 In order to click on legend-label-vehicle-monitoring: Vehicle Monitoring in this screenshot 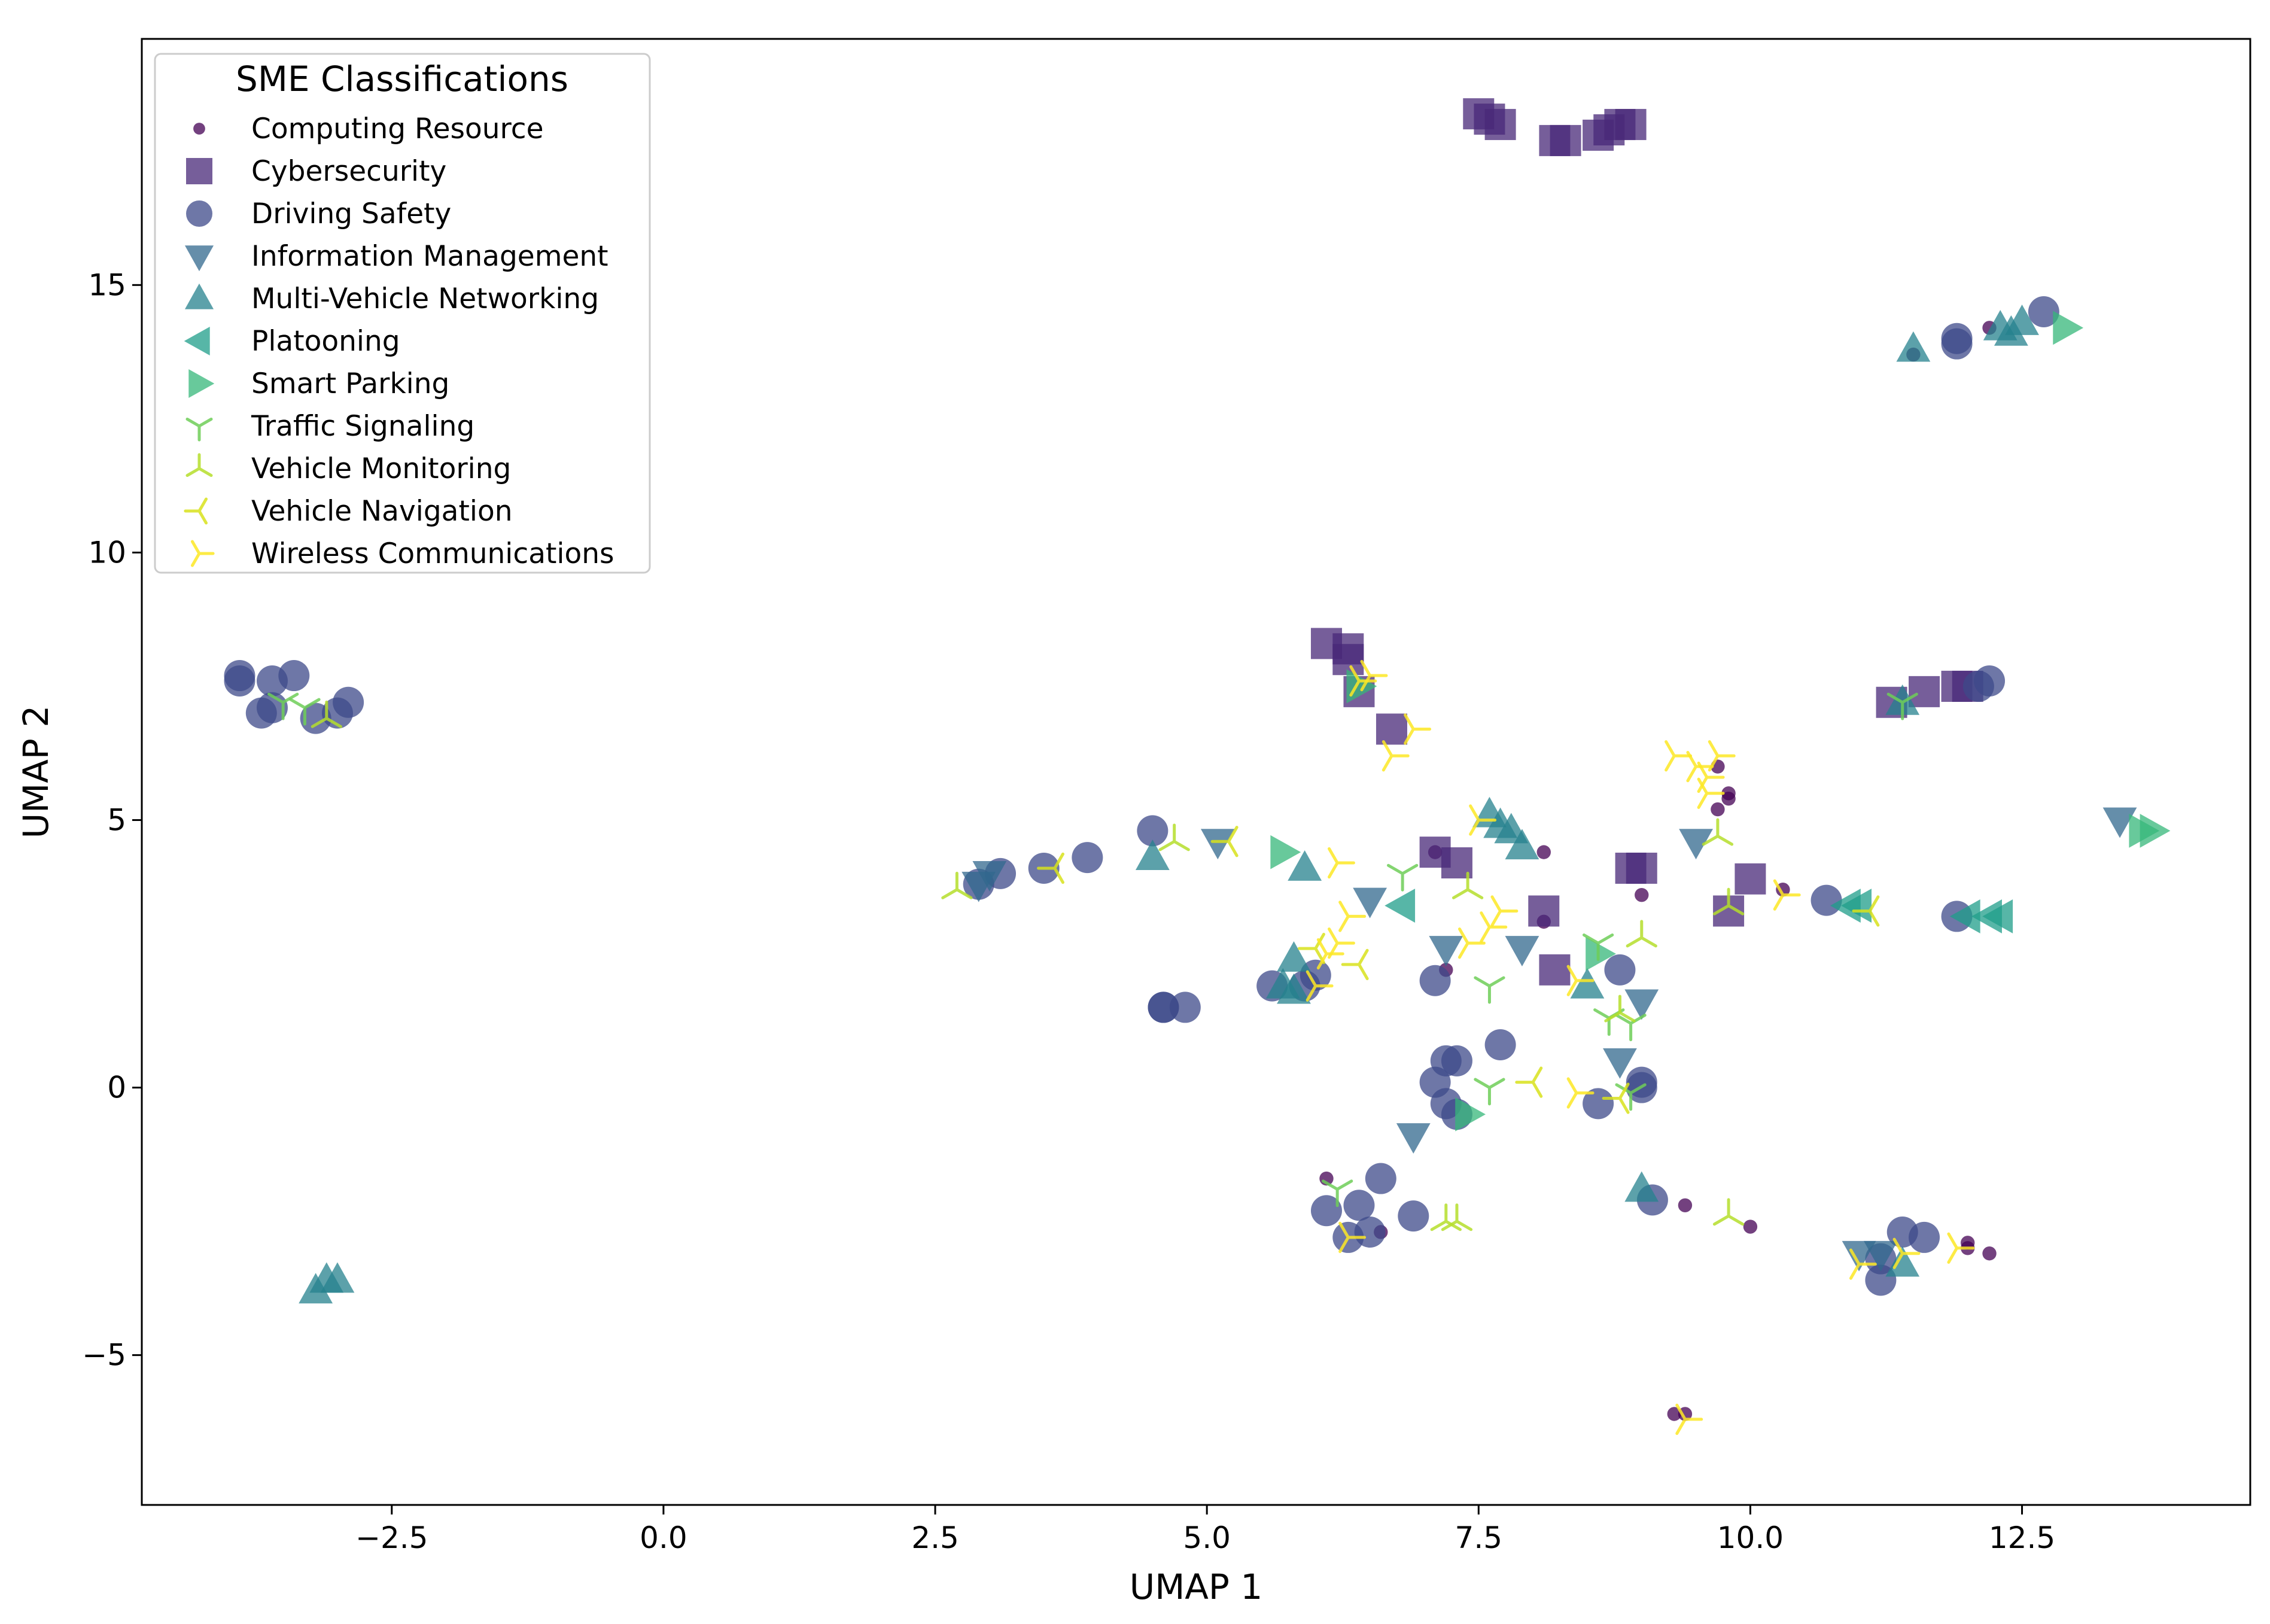, I will do `click(381, 469)`.